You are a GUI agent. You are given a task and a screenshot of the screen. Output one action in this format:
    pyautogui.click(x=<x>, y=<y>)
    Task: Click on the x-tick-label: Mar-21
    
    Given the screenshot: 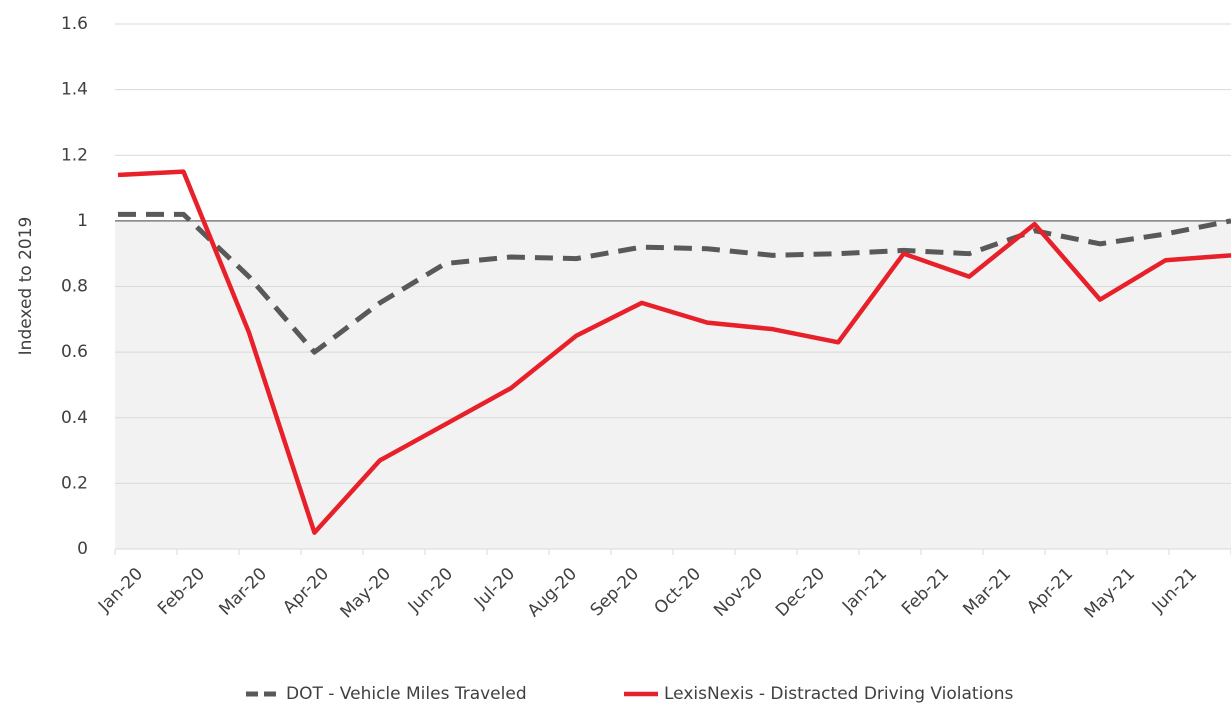 What is the action you would take?
    pyautogui.click(x=987, y=592)
    